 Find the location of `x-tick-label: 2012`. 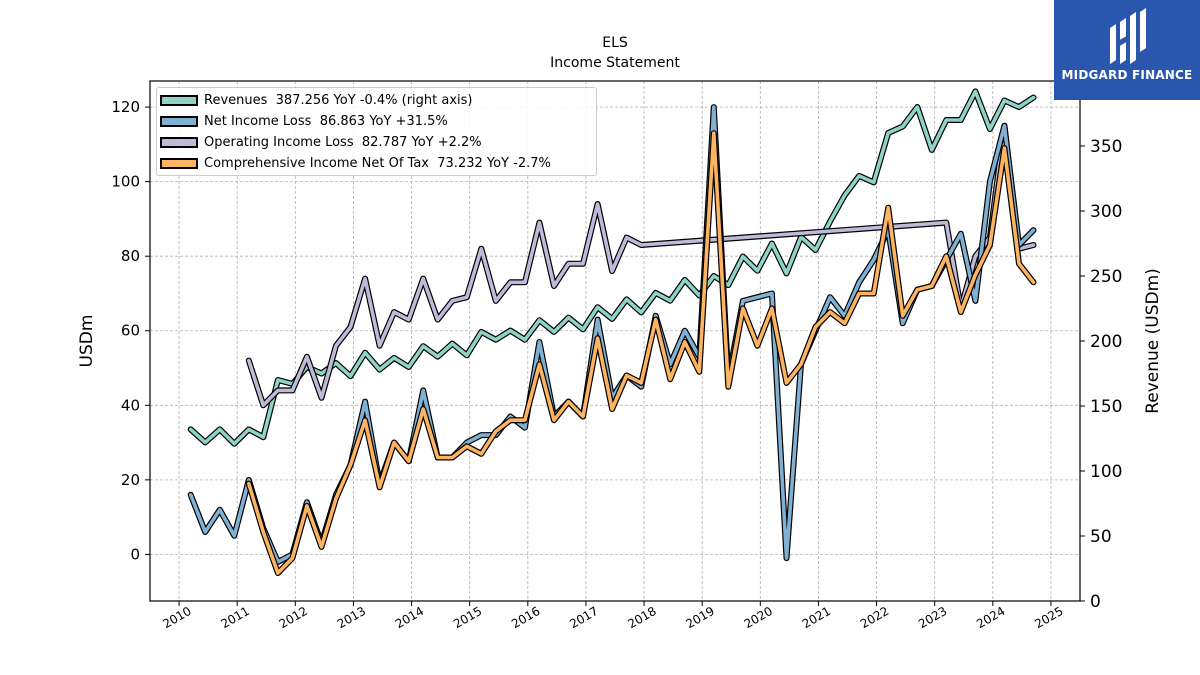

x-tick-label: 2012 is located at coordinates (293, 617).